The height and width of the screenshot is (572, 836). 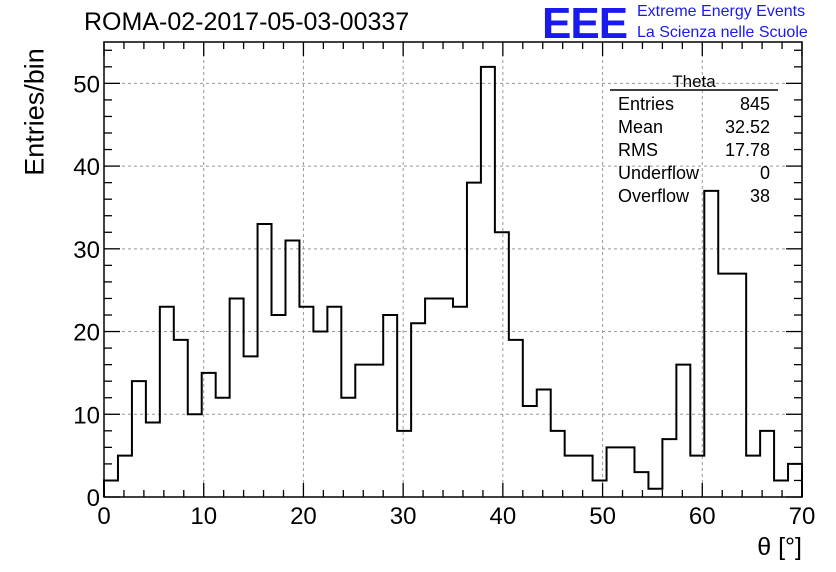 What do you see at coordinates (721, 11) in the screenshot?
I see `logo-subtitle-line1: Extreme Energy Events` at bounding box center [721, 11].